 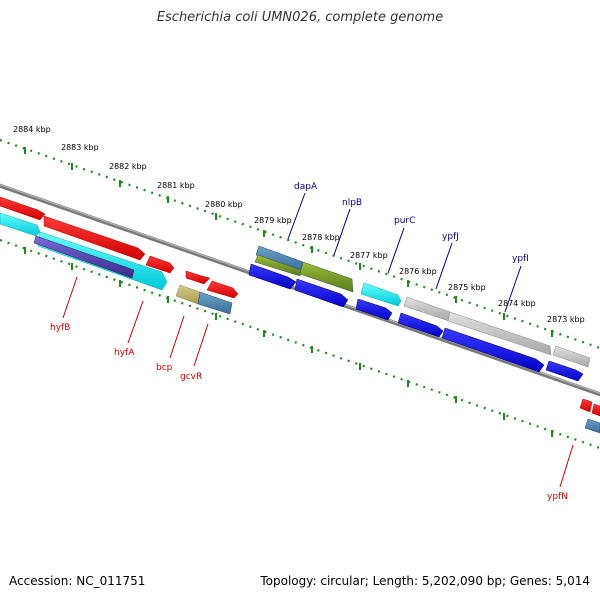 I want to click on accession-text: Accession: NC_011751, so click(x=77, y=581).